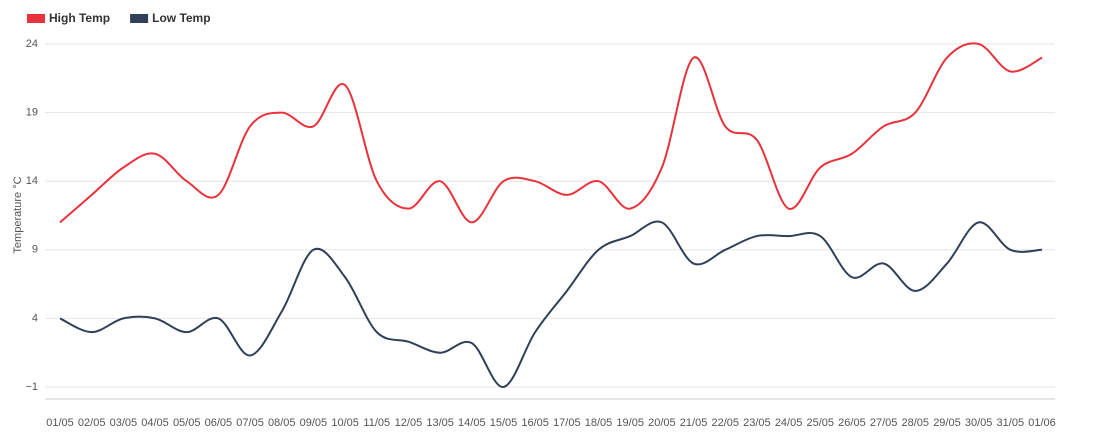 This screenshot has height=433, width=1106. Describe the element at coordinates (662, 423) in the screenshot. I see `x-tick-label: 20/05` at that location.